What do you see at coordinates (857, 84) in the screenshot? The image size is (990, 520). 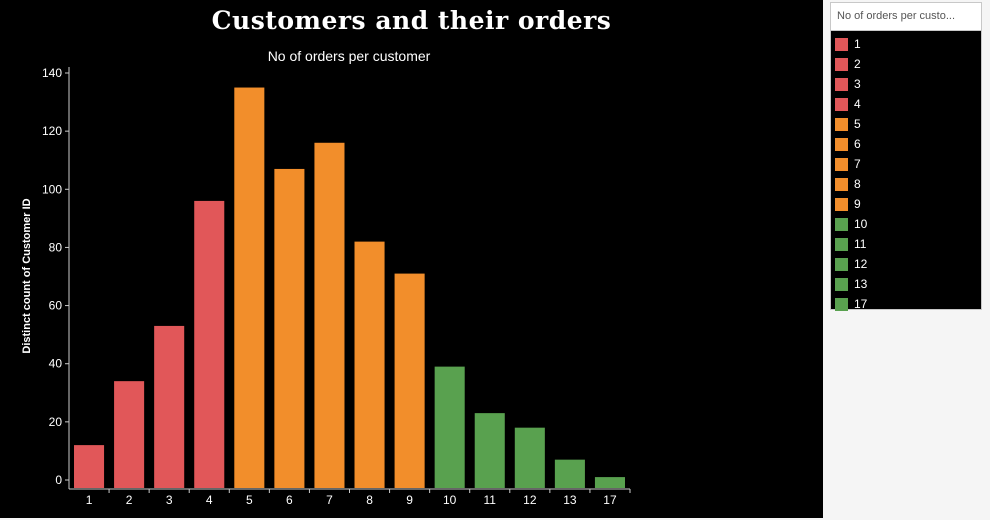 I see `legend-label: 3` at bounding box center [857, 84].